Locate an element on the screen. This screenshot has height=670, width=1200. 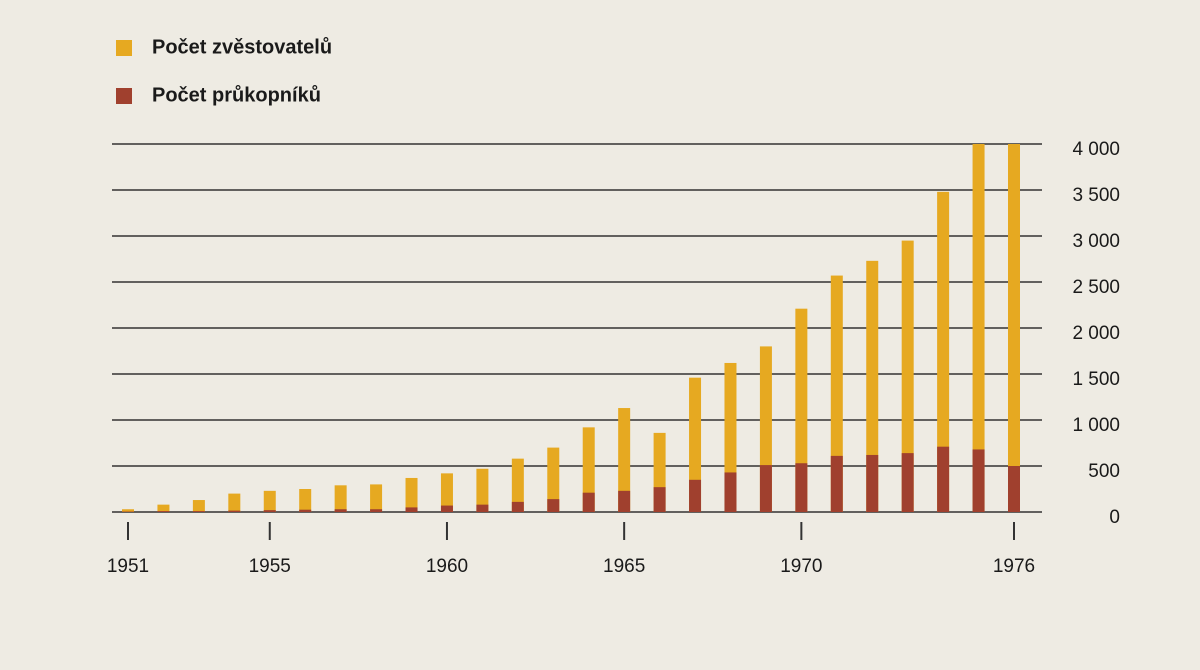
y-tick-label: 1 500 is located at coordinates (1096, 379).